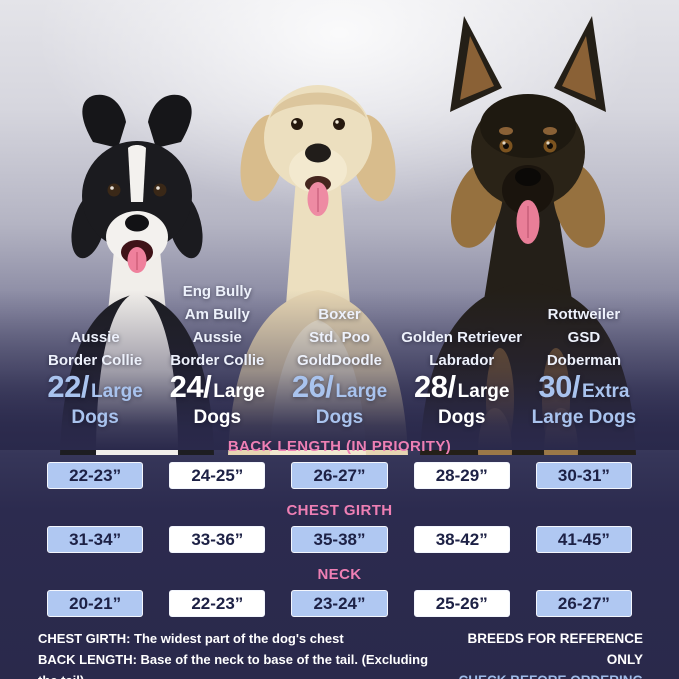 The image size is (679, 679). What do you see at coordinates (584, 417) in the screenshot?
I see `size-word: Large Dogs` at bounding box center [584, 417].